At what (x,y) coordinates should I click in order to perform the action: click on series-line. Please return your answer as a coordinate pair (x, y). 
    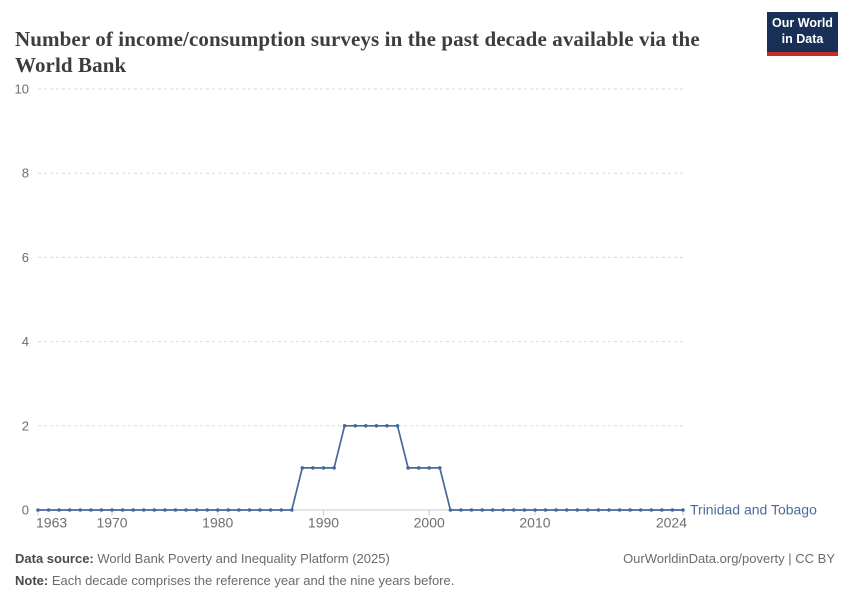
    Looking at the image, I should click on (360, 467).